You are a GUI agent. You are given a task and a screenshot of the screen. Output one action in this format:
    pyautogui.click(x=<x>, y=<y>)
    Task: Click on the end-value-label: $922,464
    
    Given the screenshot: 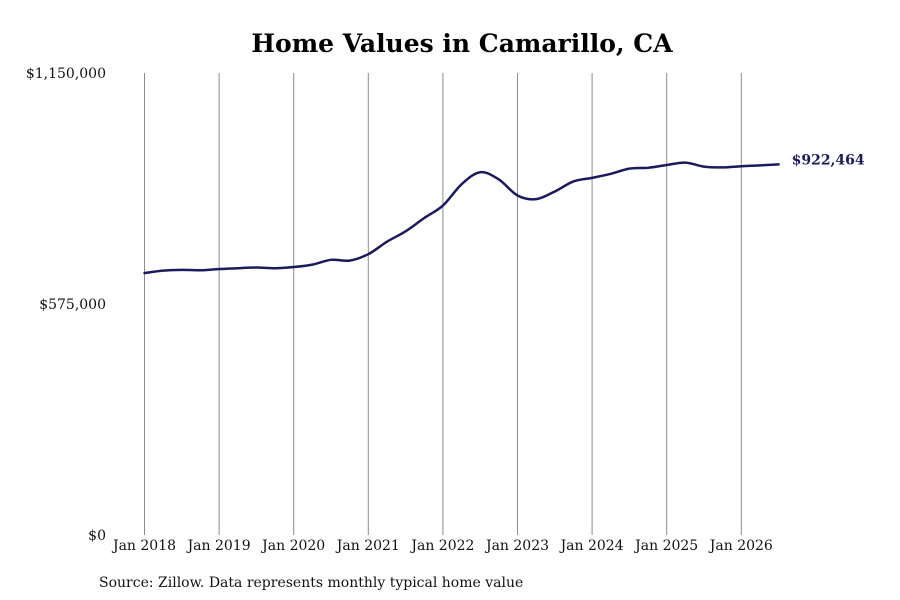 What is the action you would take?
    pyautogui.click(x=828, y=160)
    